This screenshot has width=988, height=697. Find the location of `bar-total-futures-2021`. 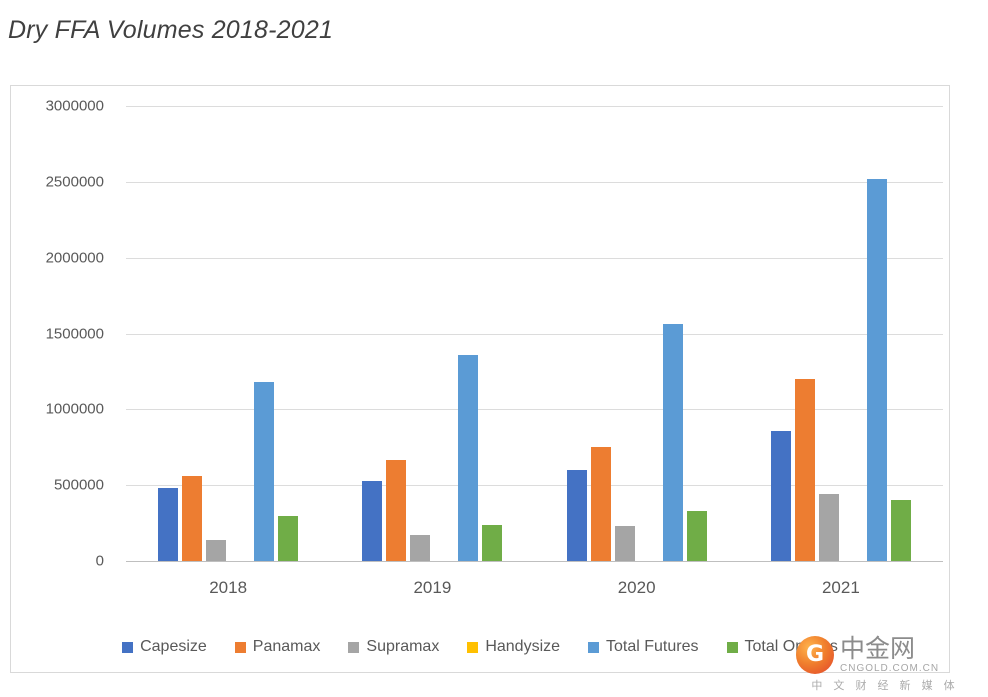

bar-total-futures-2021 is located at coordinates (876, 369).